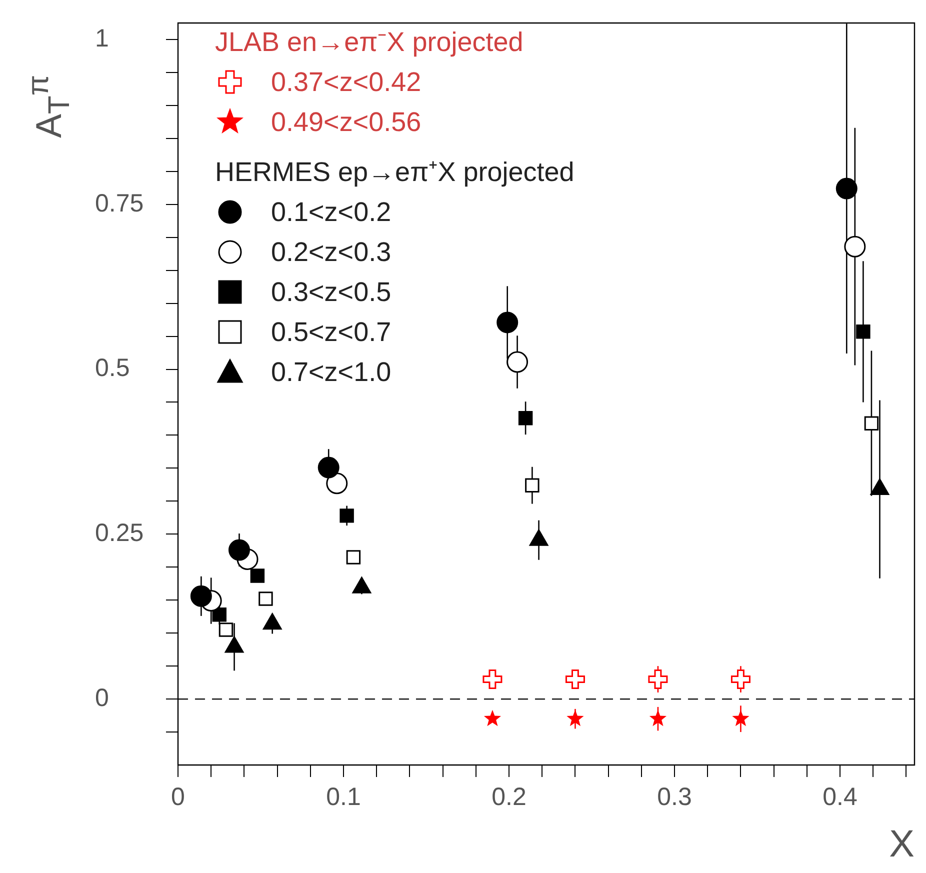  What do you see at coordinates (840, 796) in the screenshot?
I see `x-tick-label: 0.4` at bounding box center [840, 796].